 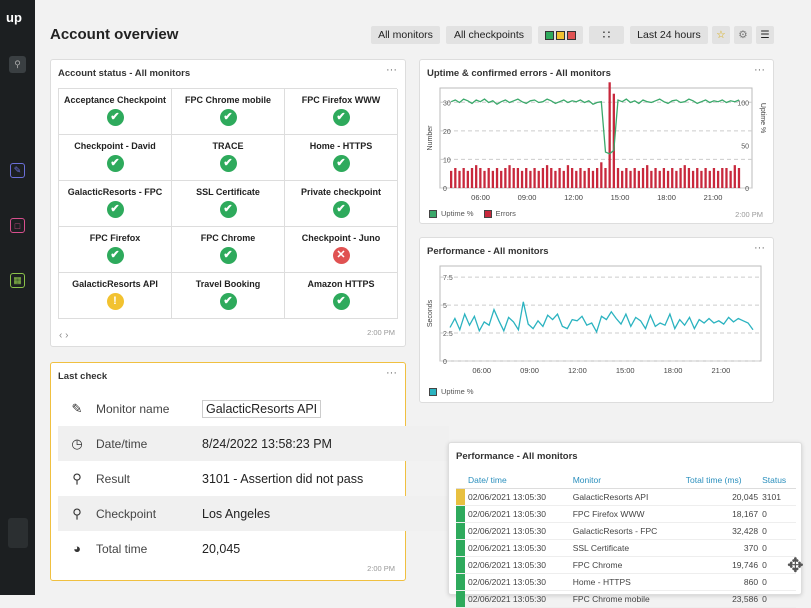 I want to click on panel-timestamp: 2:00 PM, so click(x=381, y=332).